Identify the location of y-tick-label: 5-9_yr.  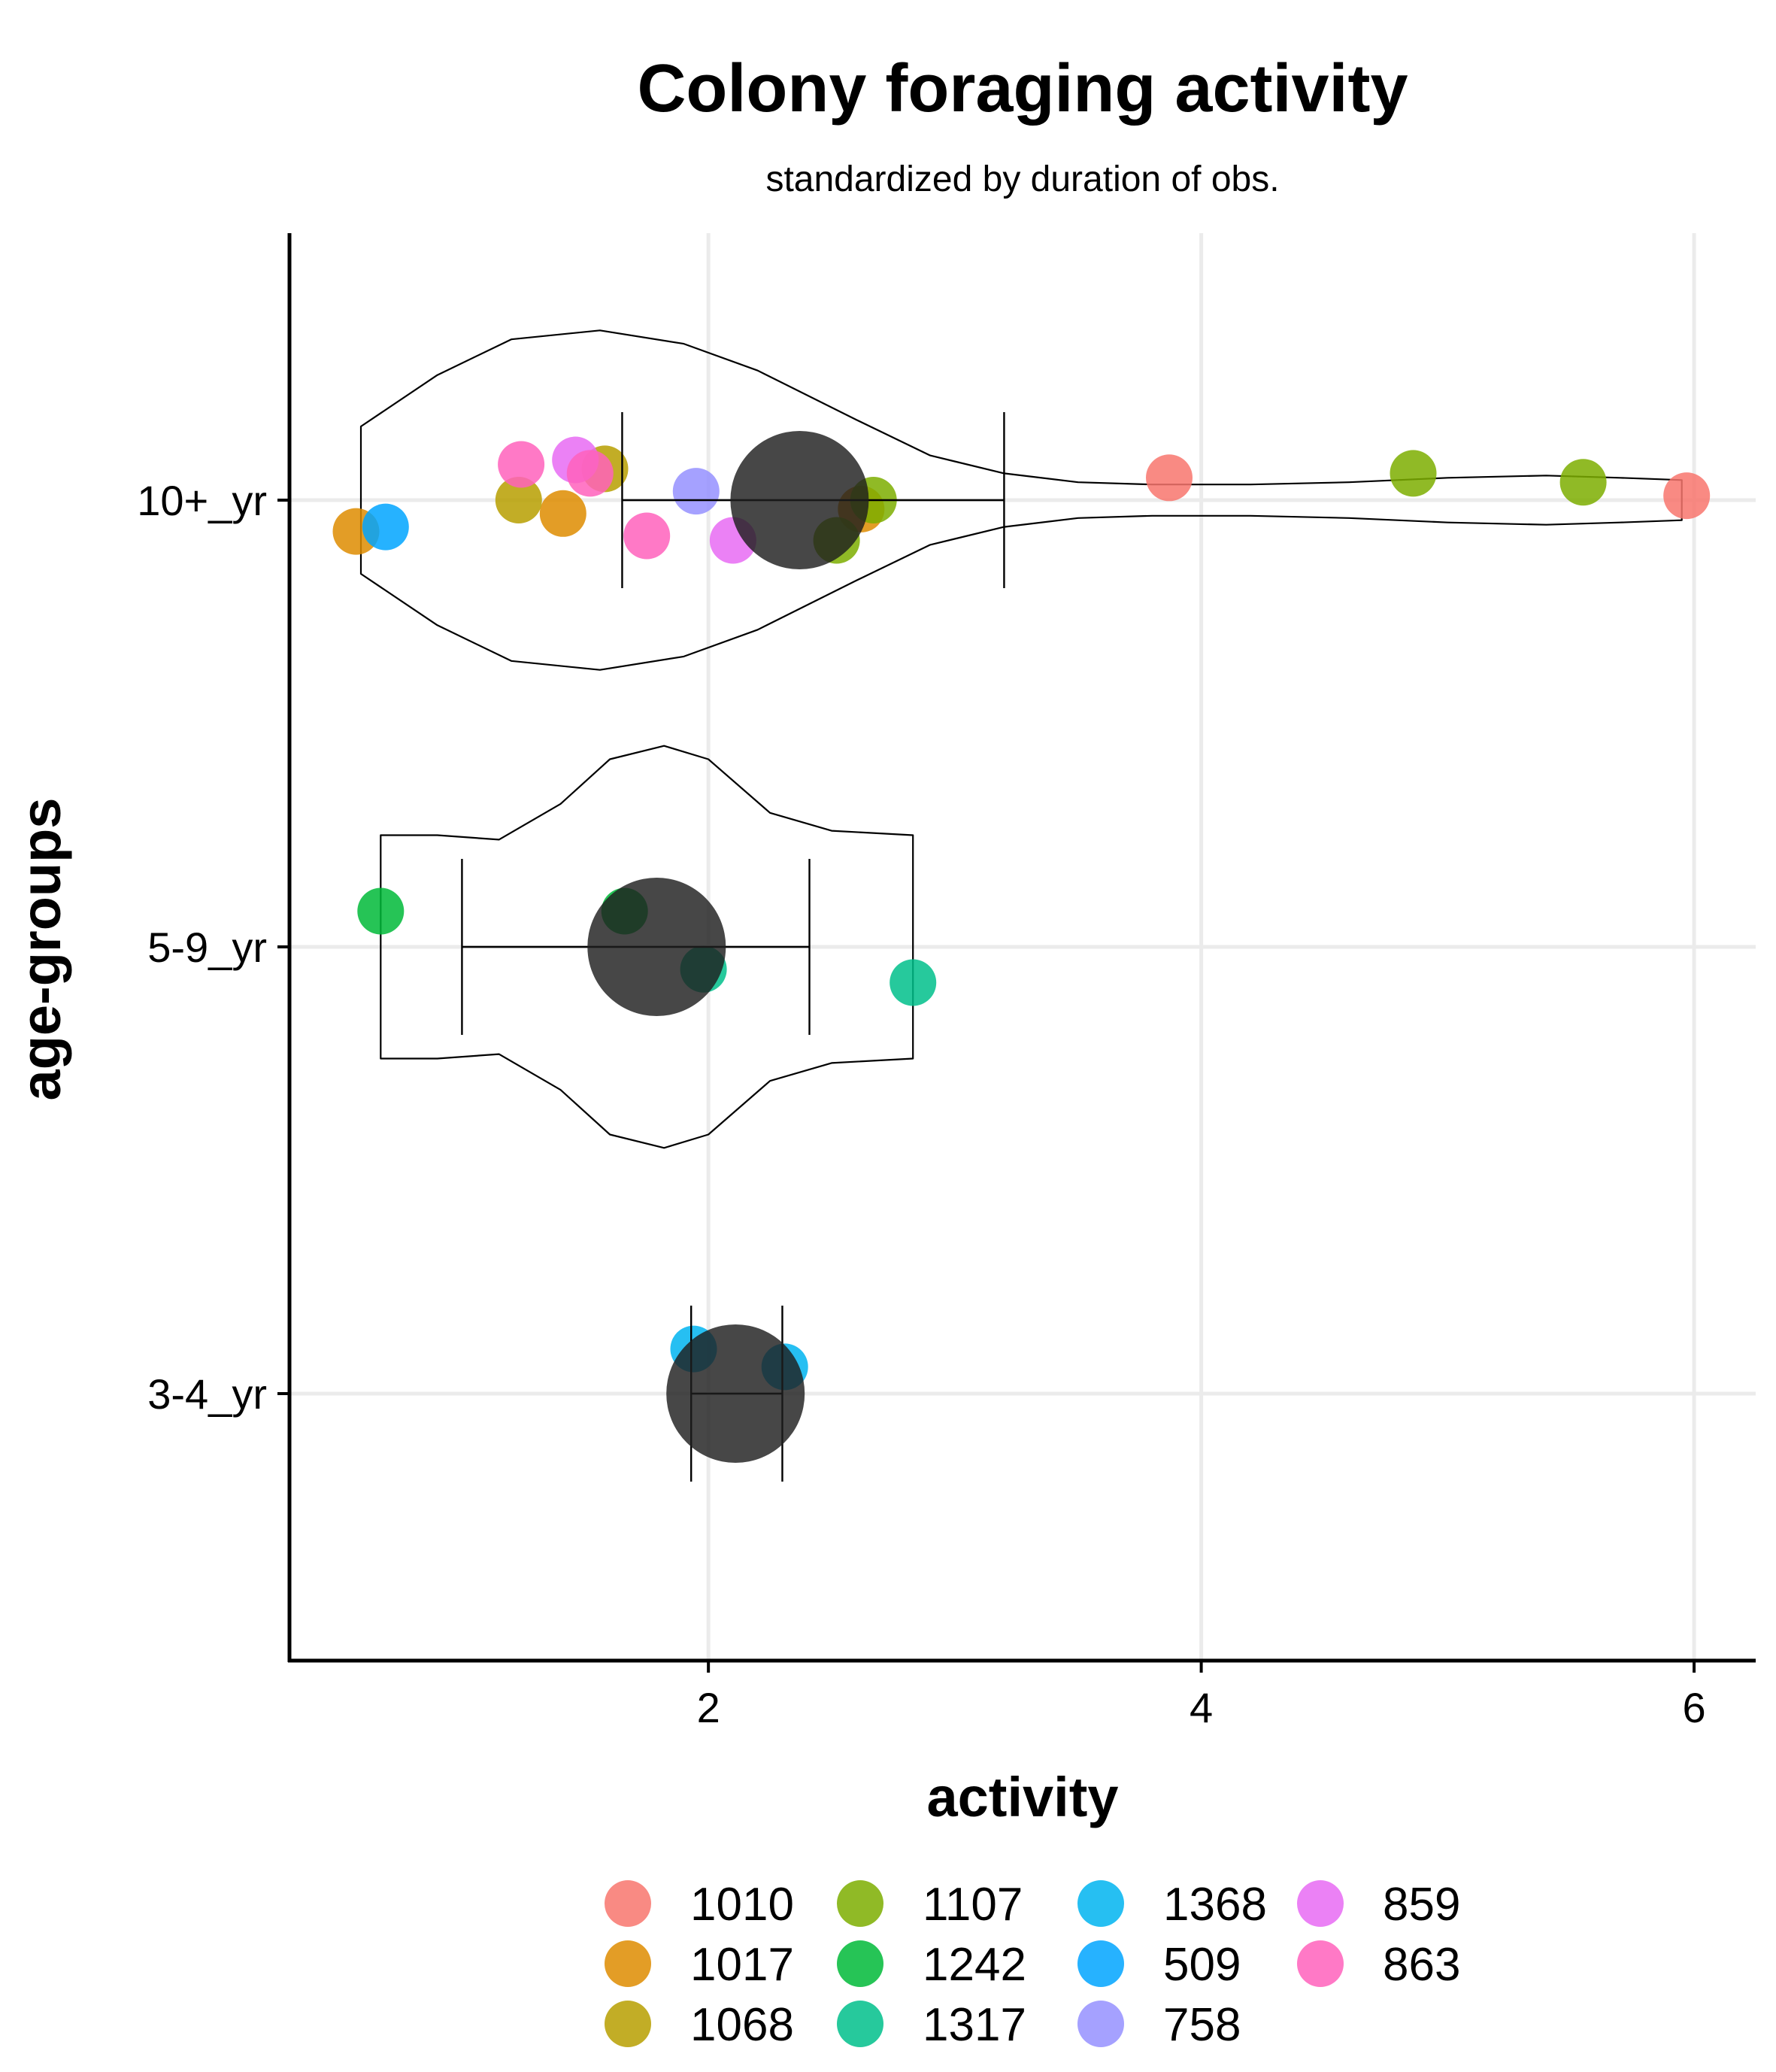
(207, 947).